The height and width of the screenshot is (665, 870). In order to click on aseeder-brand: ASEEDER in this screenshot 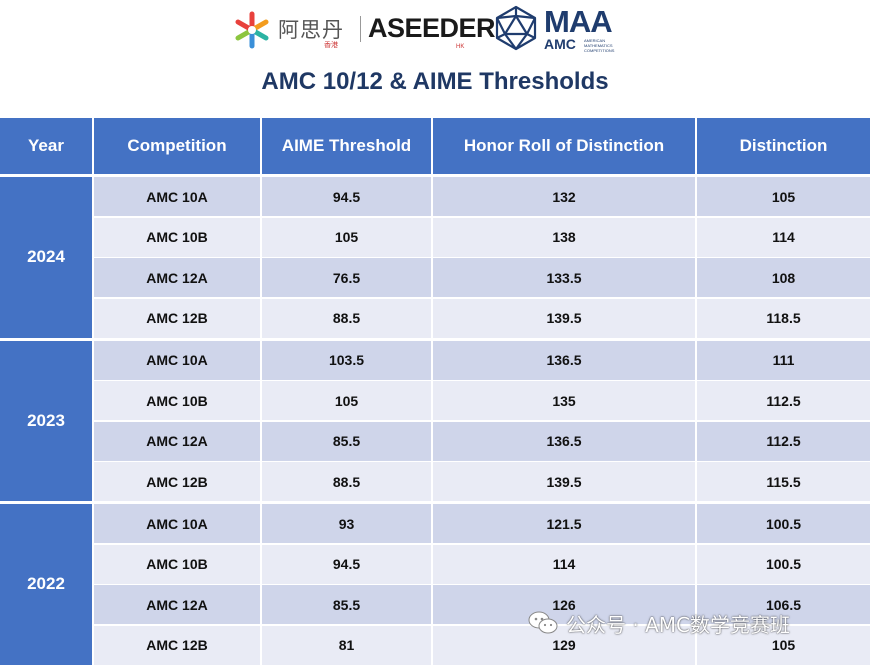, I will do `click(432, 28)`.